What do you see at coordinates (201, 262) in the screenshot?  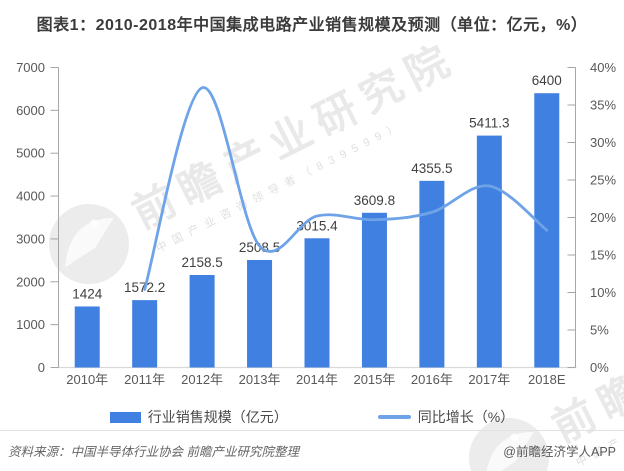 I see `bar-value-label: 2158.5` at bounding box center [201, 262].